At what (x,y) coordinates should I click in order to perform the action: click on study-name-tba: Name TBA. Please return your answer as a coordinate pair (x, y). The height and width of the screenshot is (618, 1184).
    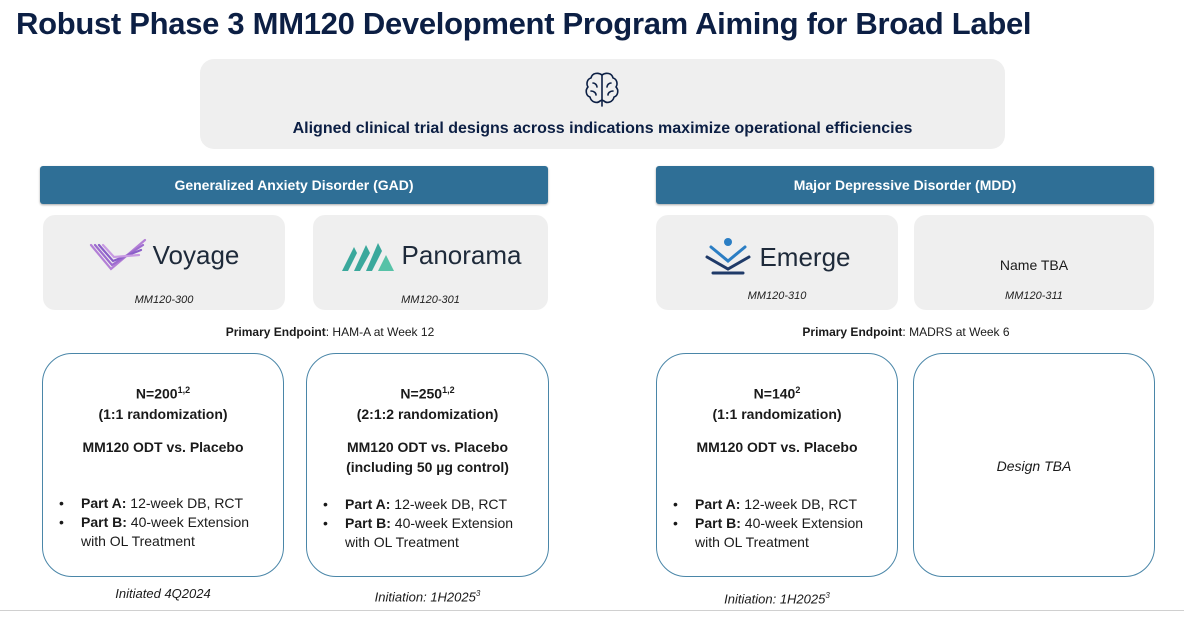
    Looking at the image, I should click on (1034, 265).